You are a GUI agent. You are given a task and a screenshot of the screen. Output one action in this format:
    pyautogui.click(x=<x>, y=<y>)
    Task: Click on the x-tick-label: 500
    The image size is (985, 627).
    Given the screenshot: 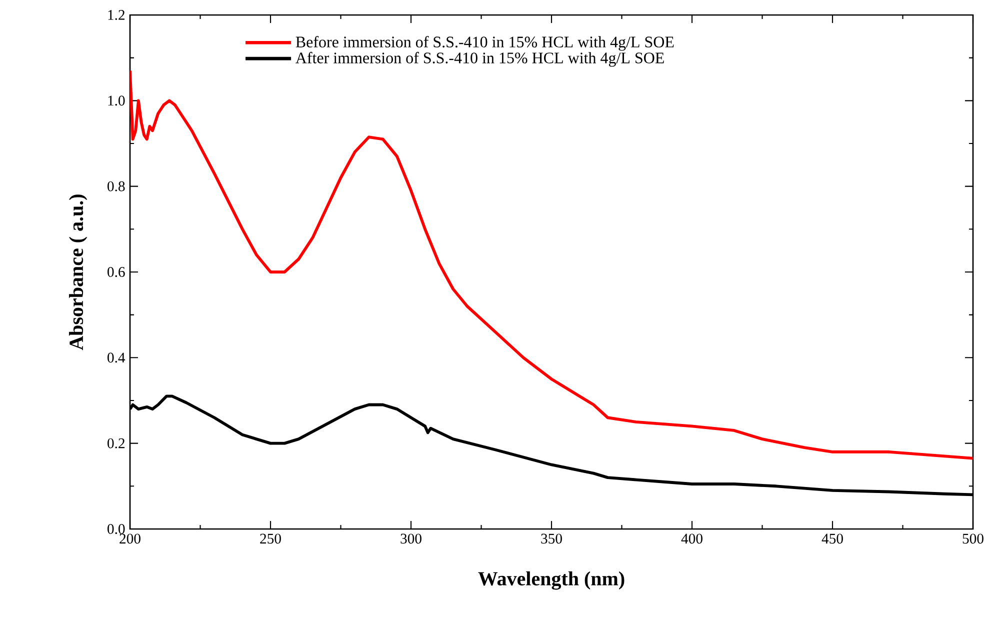 What is the action you would take?
    pyautogui.click(x=973, y=539)
    